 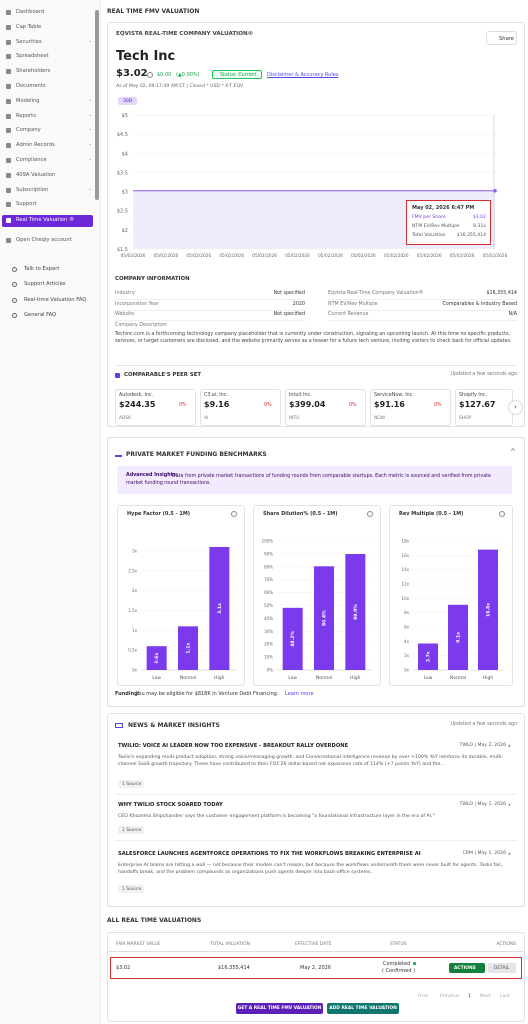 I want to click on nav-item: Cap Table, so click(x=29, y=26).